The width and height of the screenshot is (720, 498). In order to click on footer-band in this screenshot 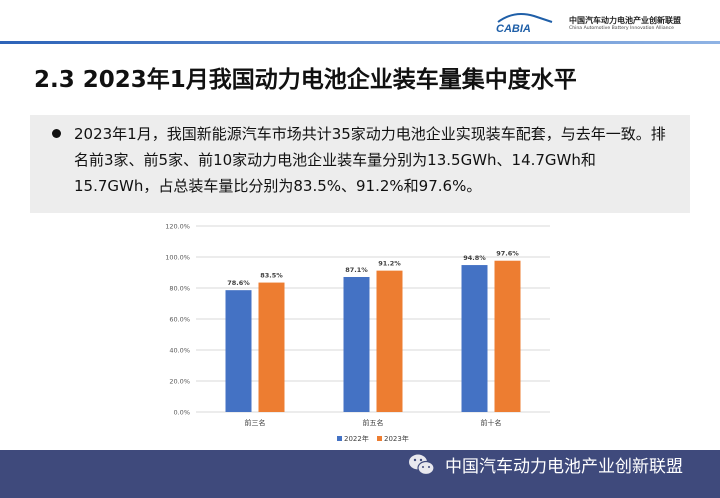, I will do `click(360, 474)`.